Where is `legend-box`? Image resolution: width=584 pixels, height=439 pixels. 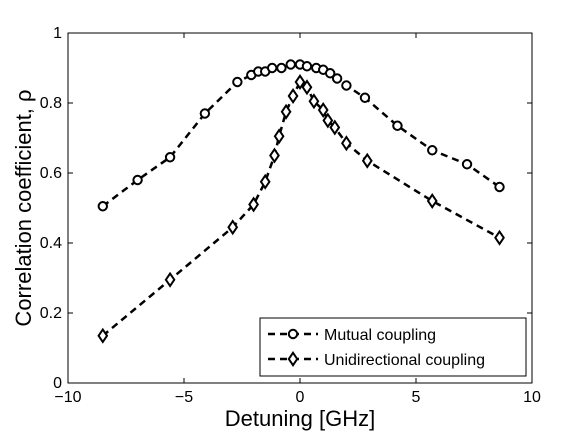 legend-box is located at coordinates (393, 347).